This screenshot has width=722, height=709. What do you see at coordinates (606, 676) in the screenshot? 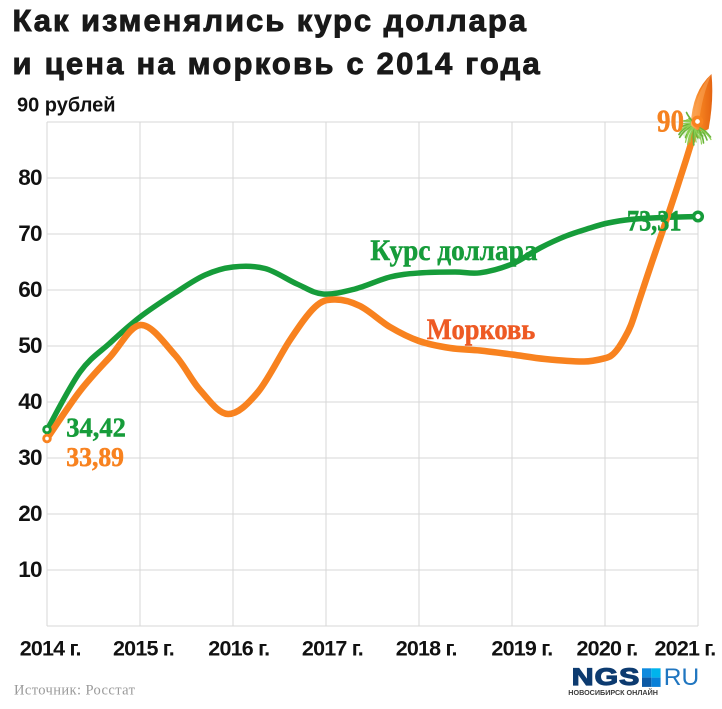
I see `svg-text: NGS` at bounding box center [606, 676].